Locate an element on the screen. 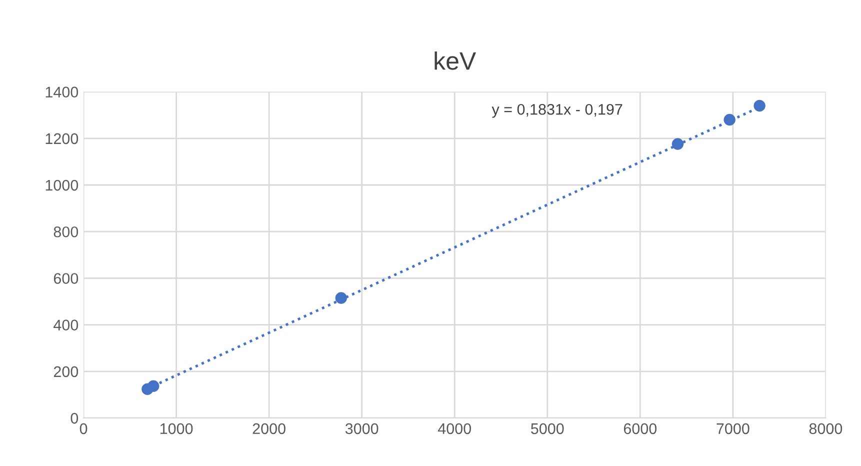 This screenshot has height=466, width=861. y-tick-label: 1400 is located at coordinates (62, 92).